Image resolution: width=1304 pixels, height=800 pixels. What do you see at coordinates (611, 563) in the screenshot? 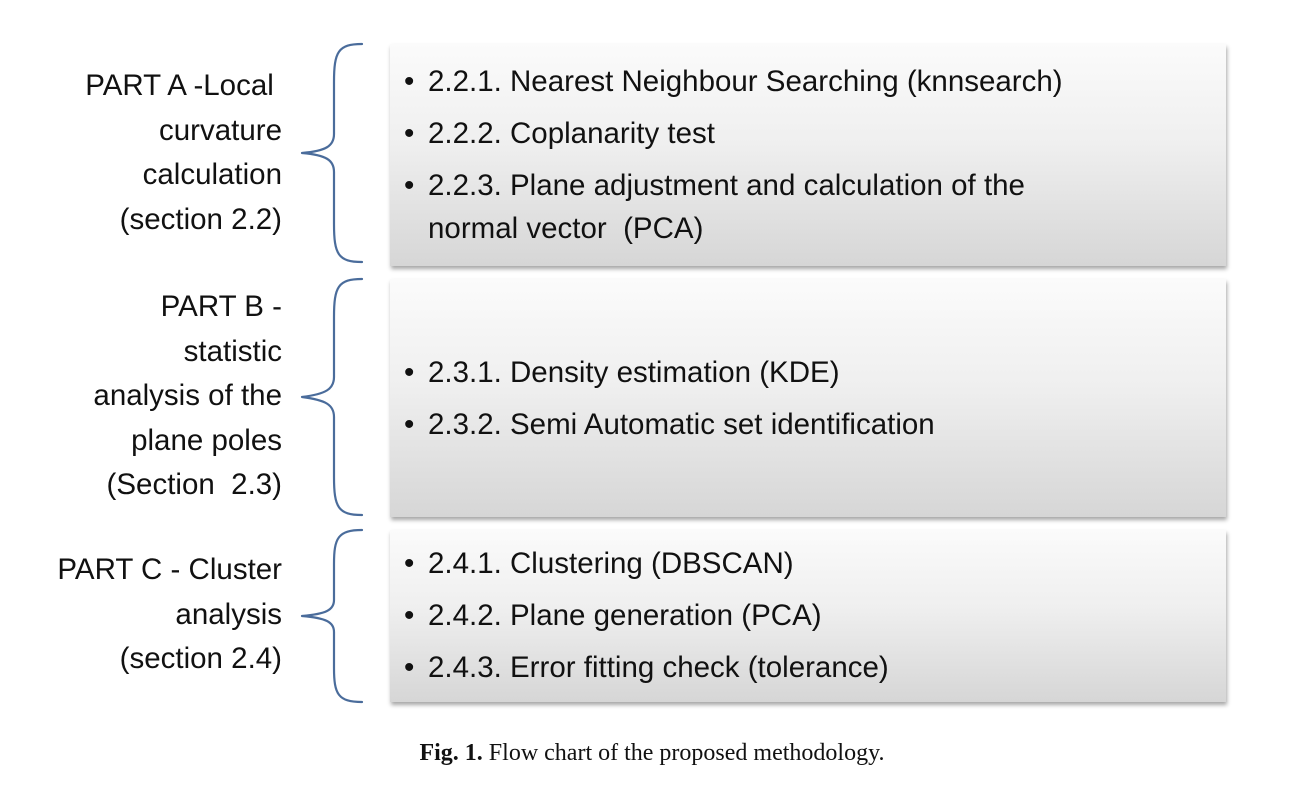
I see `item-text: 2.4.1. Clustering (DBSCAN)` at bounding box center [611, 563].